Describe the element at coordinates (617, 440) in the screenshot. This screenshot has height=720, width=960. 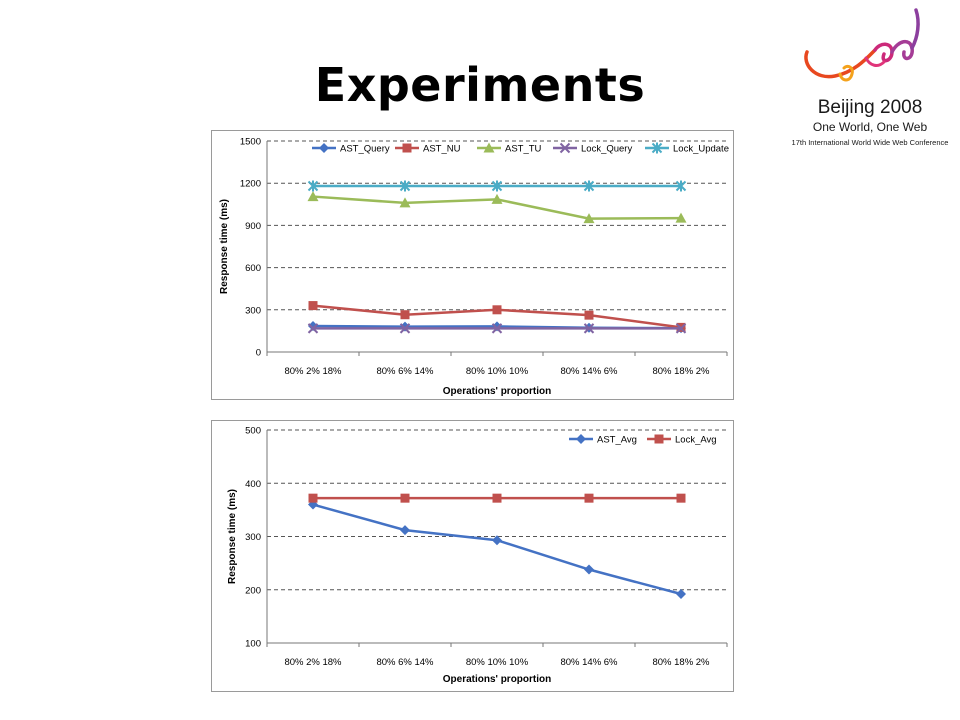
I see `legend-label: AST_Avg` at that location.